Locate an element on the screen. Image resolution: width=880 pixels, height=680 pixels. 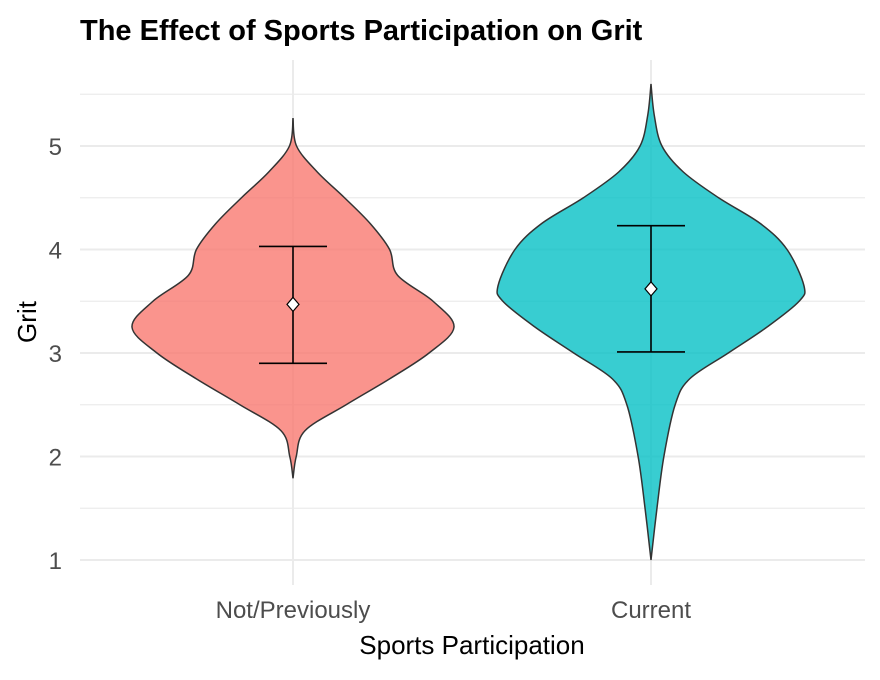
y-tick-label: 5 is located at coordinates (55, 147).